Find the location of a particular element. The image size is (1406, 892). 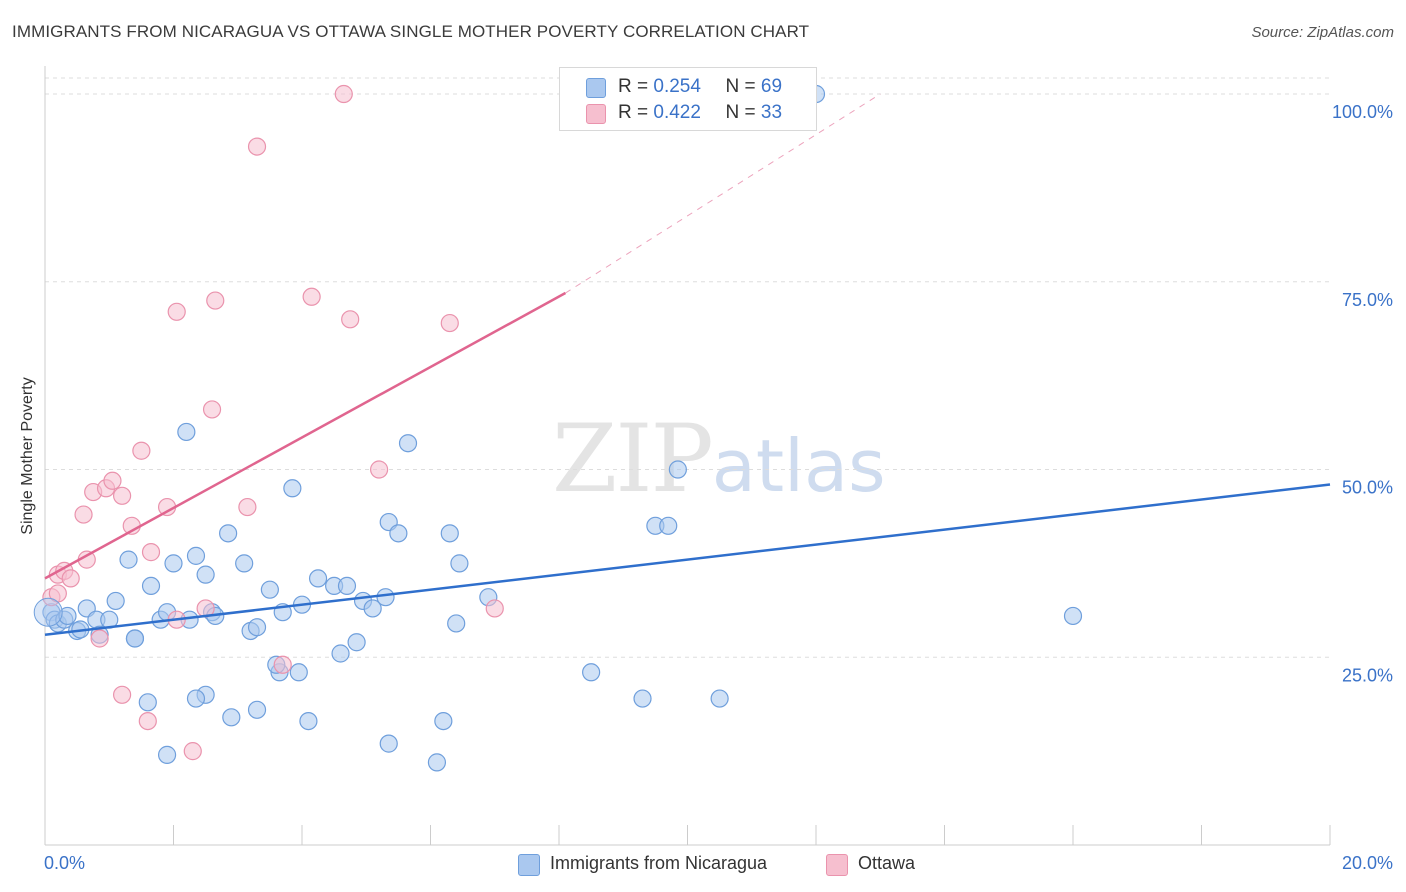

series-legend: Immigrants from Nicaragua Ottawa is located at coordinates (703, 865).